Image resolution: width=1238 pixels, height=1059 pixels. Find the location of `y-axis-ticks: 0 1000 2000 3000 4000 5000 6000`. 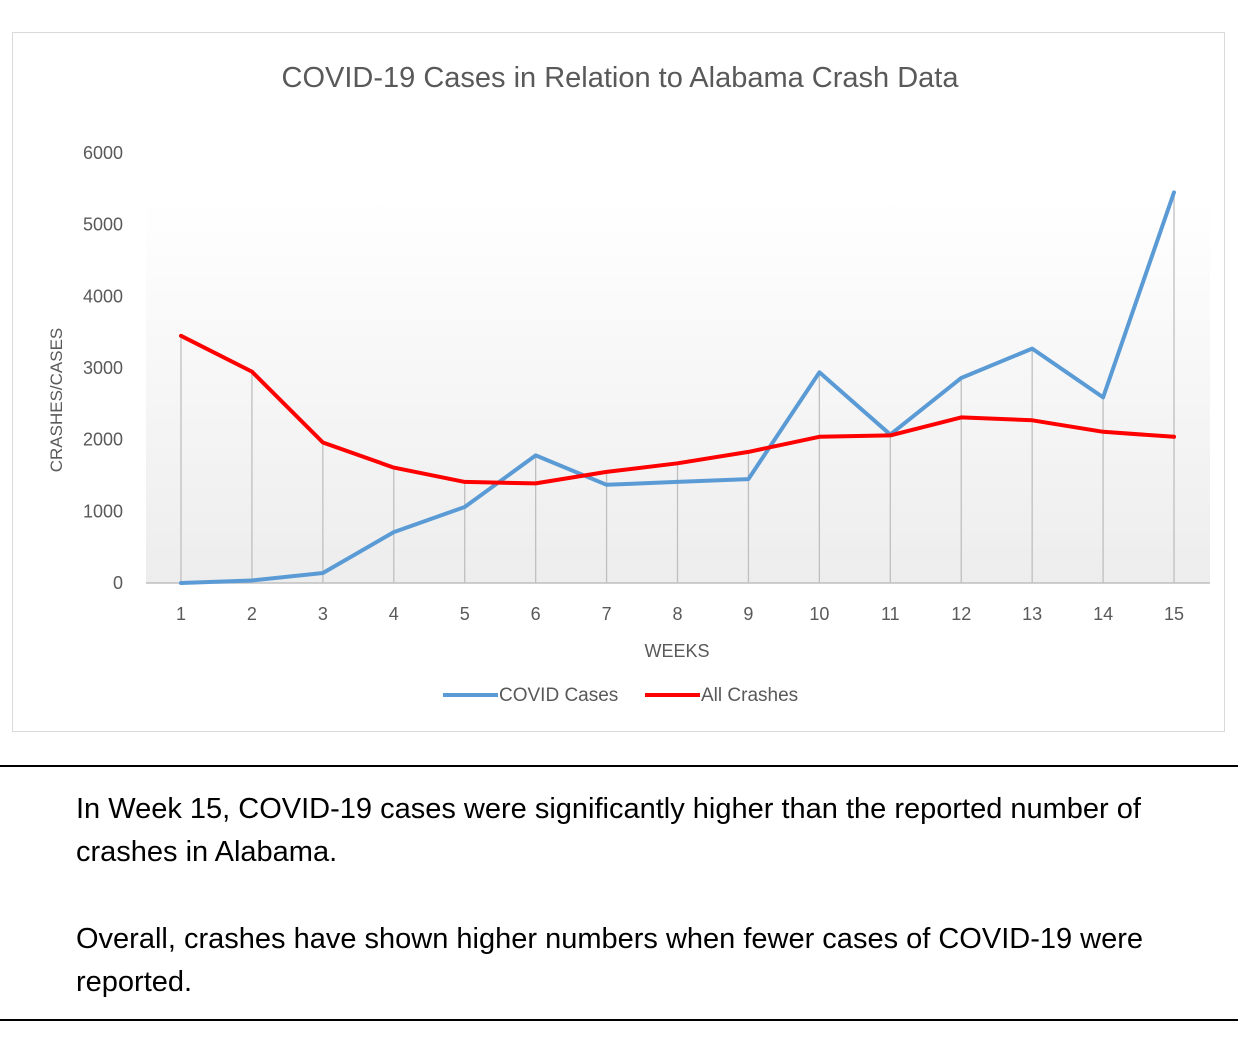

y-axis-ticks: 0 1000 2000 3000 4000 5000 6000 is located at coordinates (103, 368).